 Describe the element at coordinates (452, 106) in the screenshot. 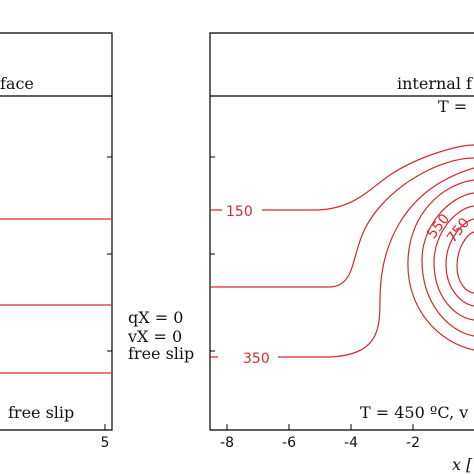

I see `right-top-temperature: T =` at that location.